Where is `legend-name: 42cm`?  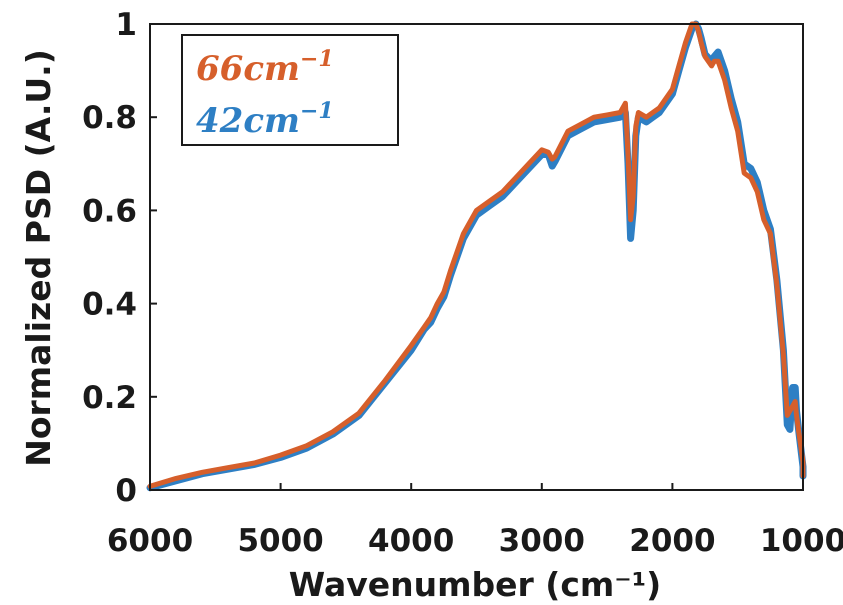 legend-name: 42cm is located at coordinates (248, 121).